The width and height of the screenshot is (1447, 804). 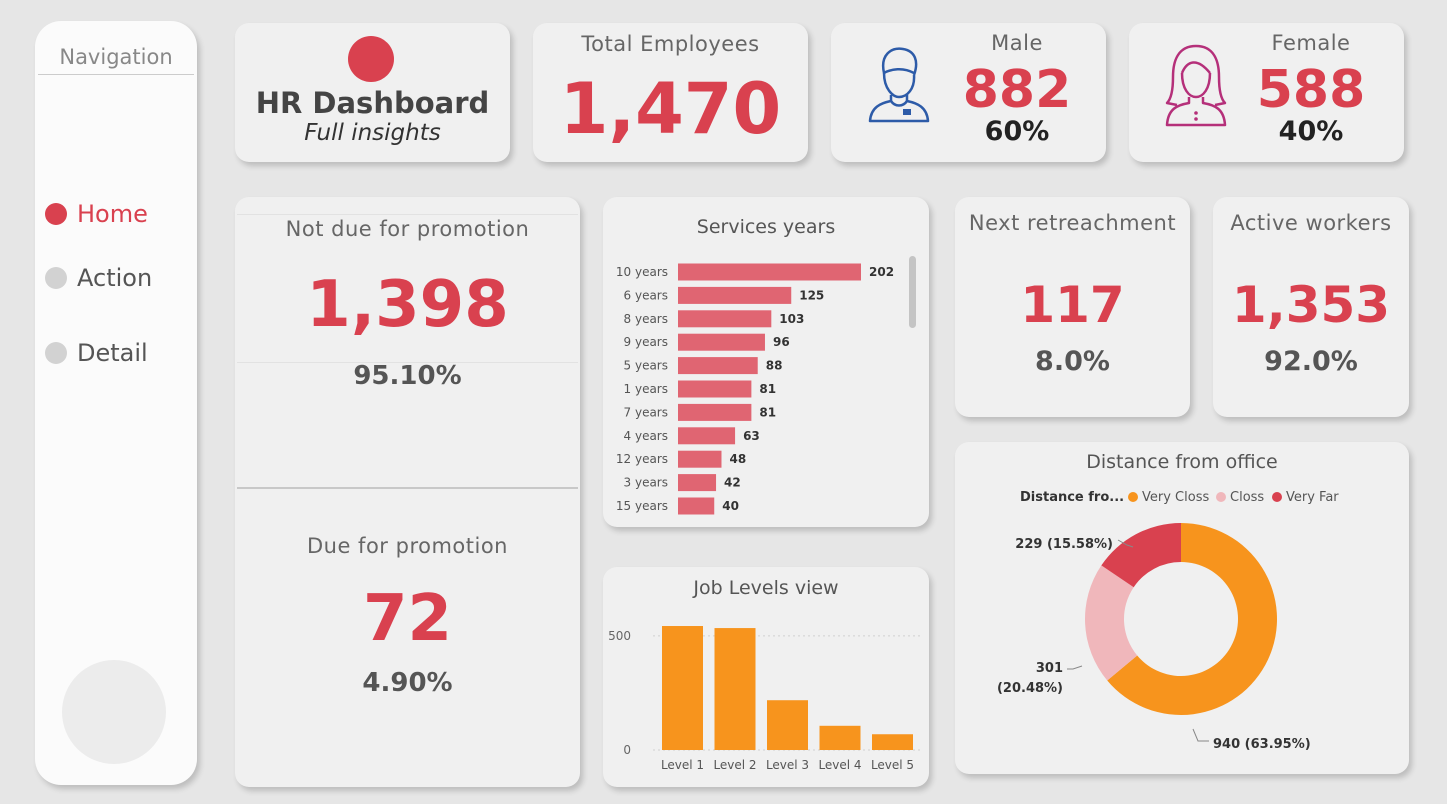 What do you see at coordinates (372, 103) in the screenshot?
I see `page-title: HR Dashboard` at bounding box center [372, 103].